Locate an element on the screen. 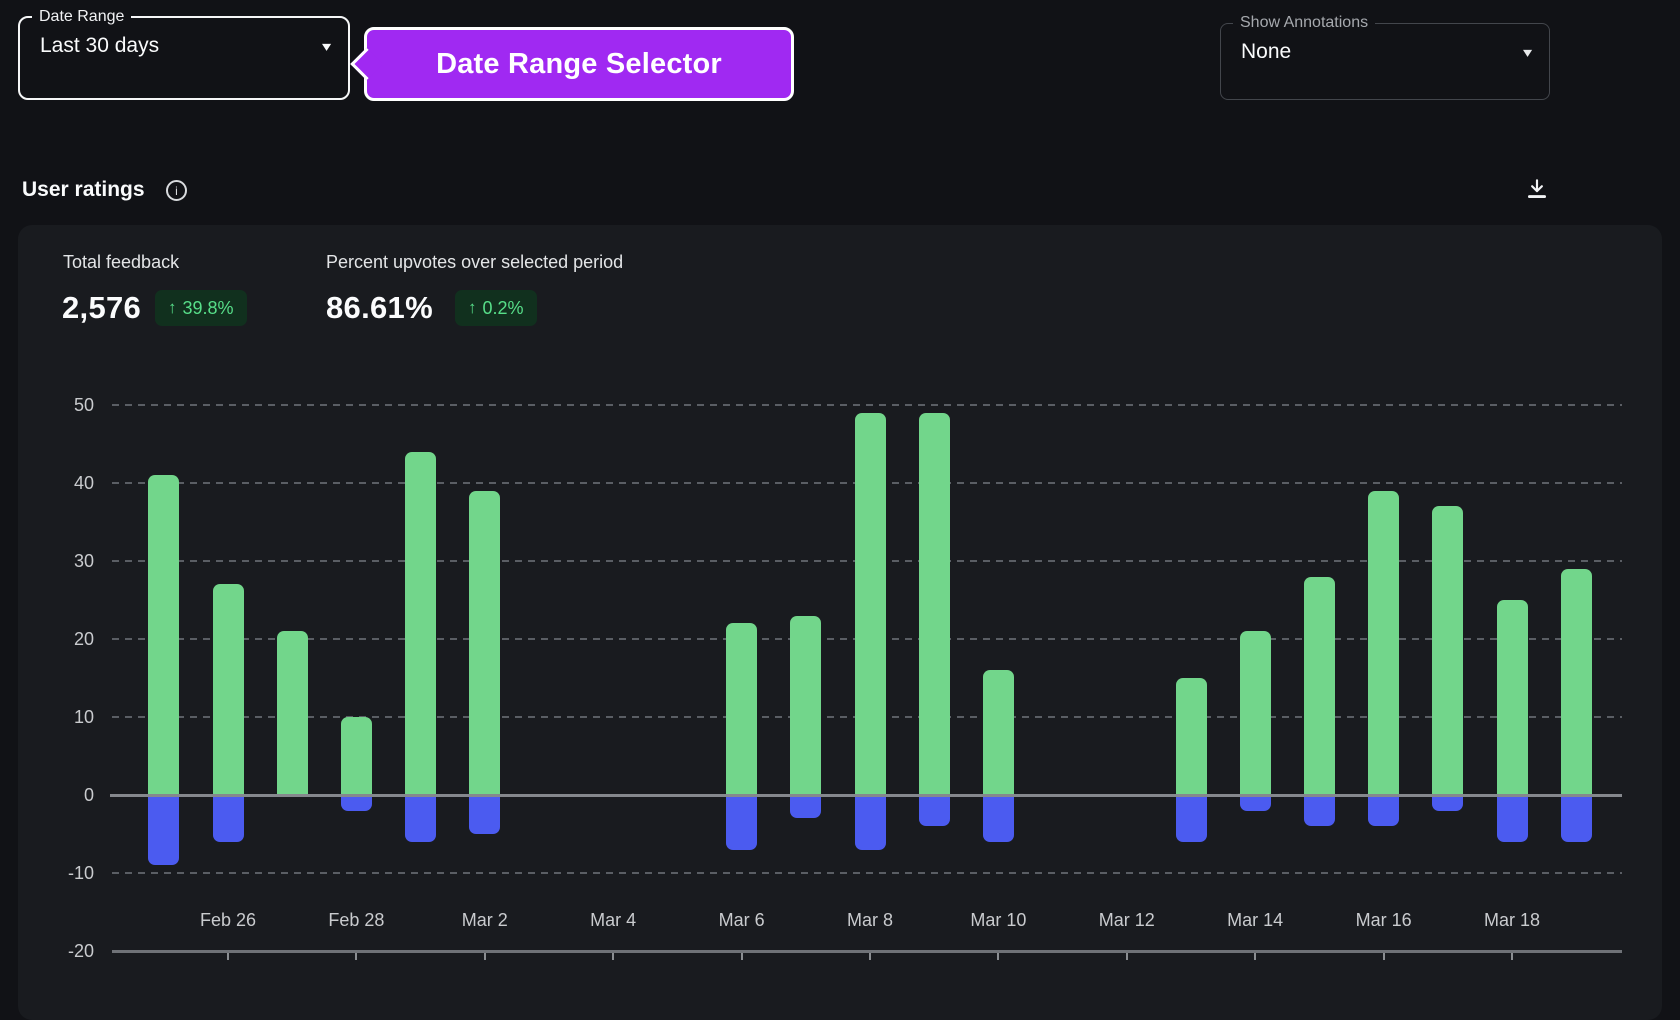  zero-axis-line is located at coordinates (866, 795).